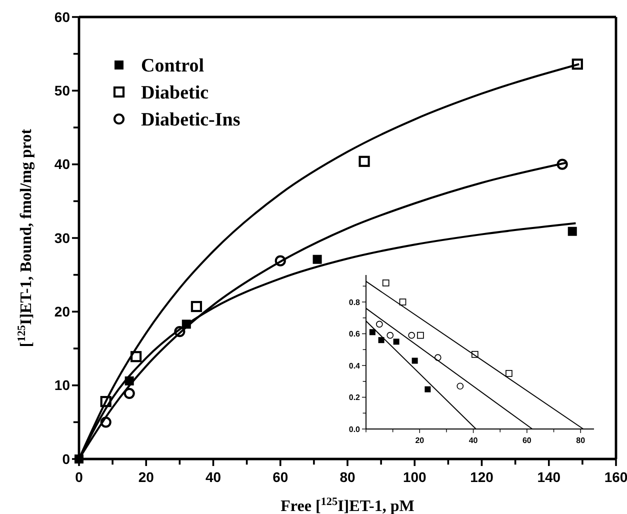 Image resolution: width=627 pixels, height=514 pixels. Describe the element at coordinates (354, 397) in the screenshot. I see `y-tick-label: 0.2` at that location.